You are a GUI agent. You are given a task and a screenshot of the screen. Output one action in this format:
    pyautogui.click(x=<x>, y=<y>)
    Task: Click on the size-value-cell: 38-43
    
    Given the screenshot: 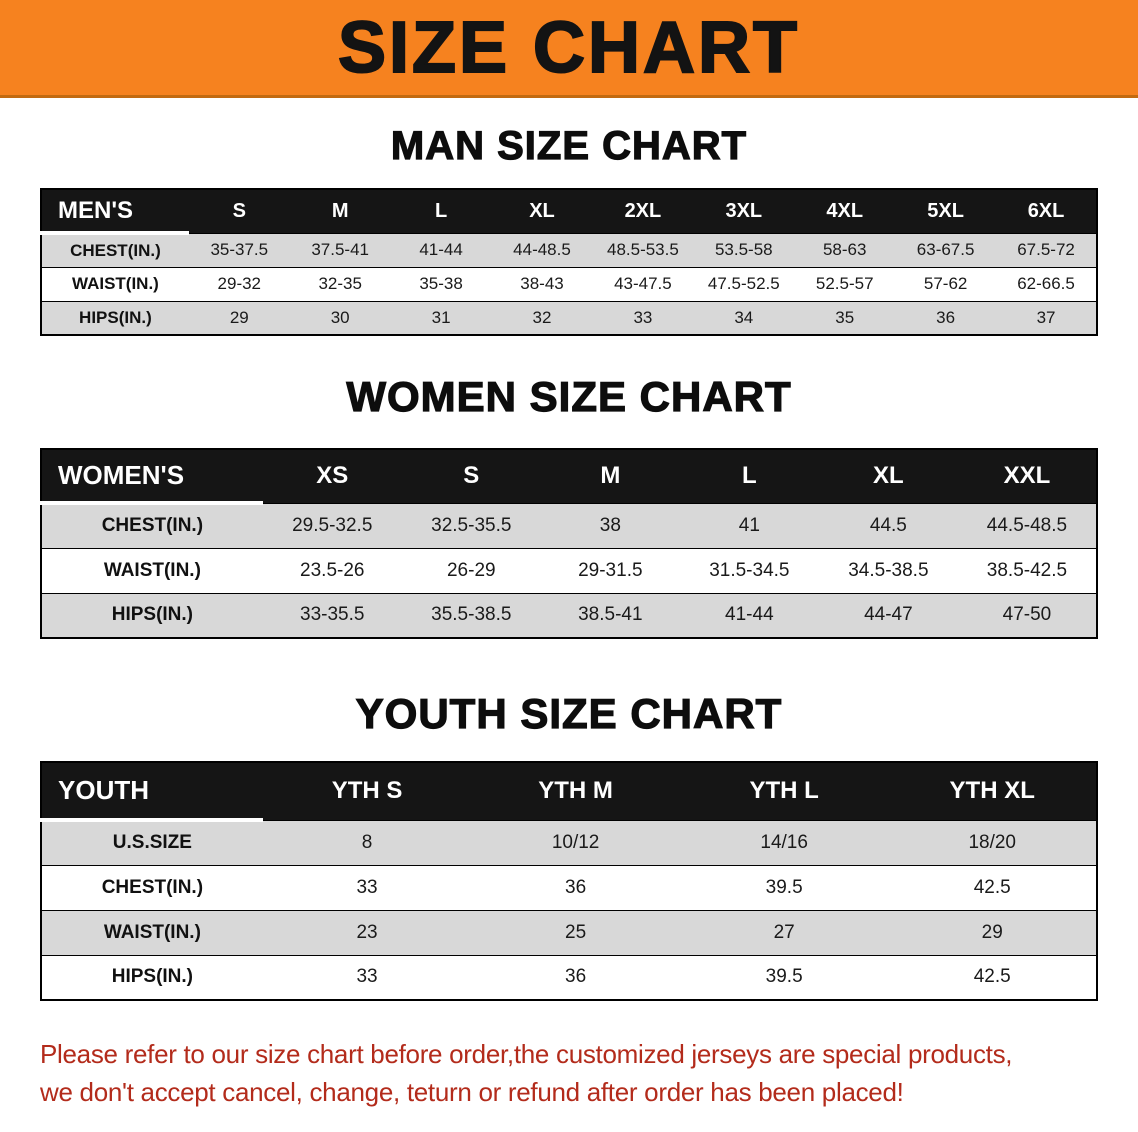 What is the action you would take?
    pyautogui.click(x=542, y=284)
    